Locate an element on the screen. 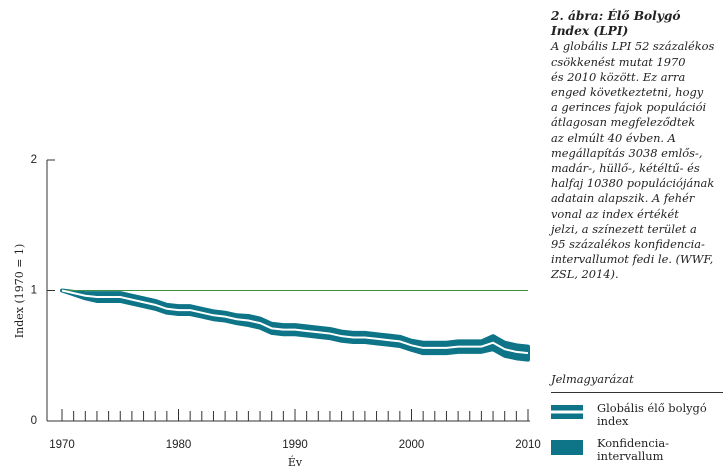  caption-line: adatain alapszik. A fehér is located at coordinates (623, 198).